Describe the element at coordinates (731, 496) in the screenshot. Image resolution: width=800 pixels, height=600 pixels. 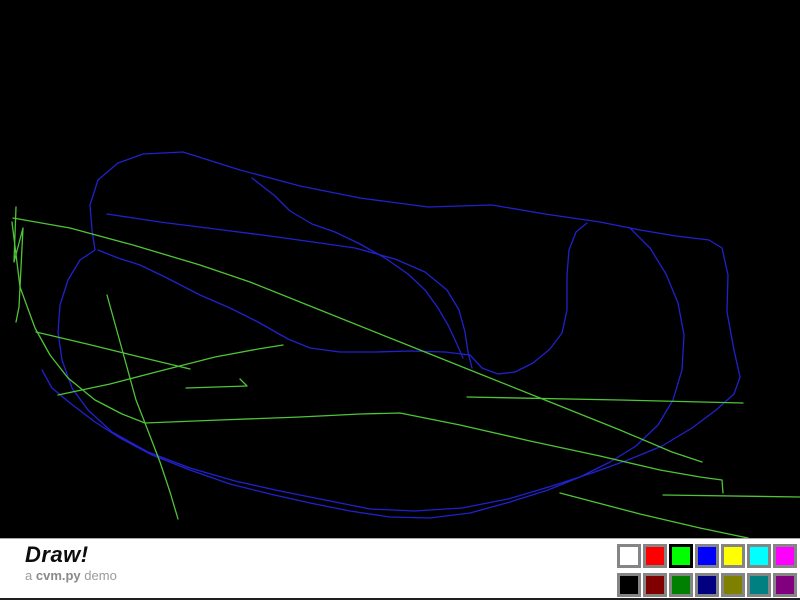
I see `stroke-green-bottomright-flat` at that location.